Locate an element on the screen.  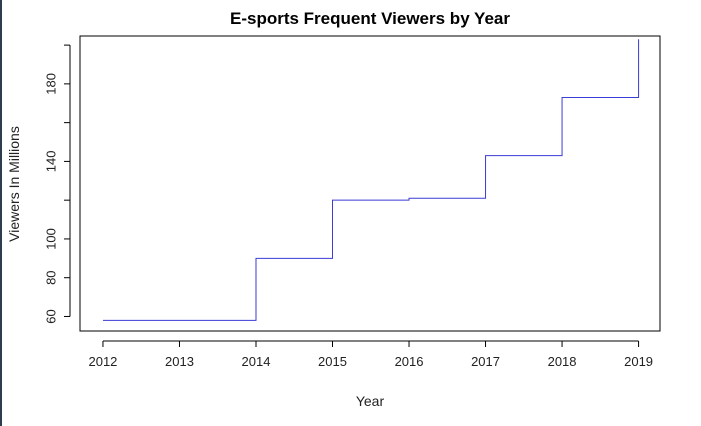
y-tick-label: 60 is located at coordinates (51, 316).